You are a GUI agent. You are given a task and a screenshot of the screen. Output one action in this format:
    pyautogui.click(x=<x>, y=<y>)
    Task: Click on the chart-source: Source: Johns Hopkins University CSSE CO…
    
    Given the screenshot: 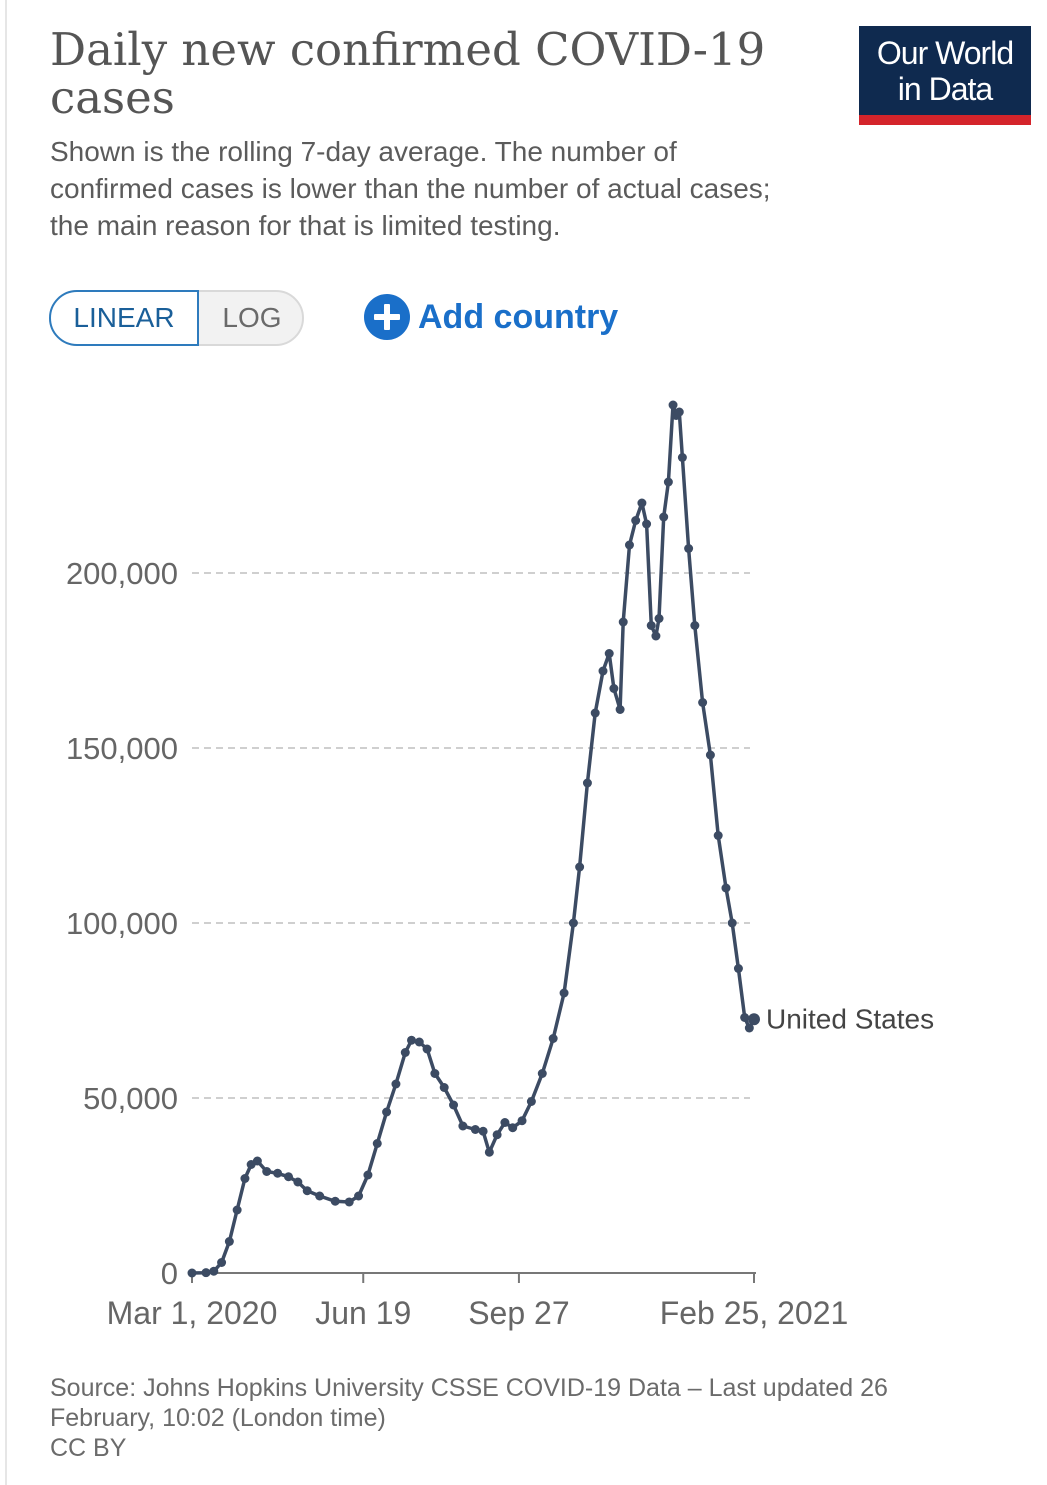 What is the action you would take?
    pyautogui.click(x=520, y=1418)
    